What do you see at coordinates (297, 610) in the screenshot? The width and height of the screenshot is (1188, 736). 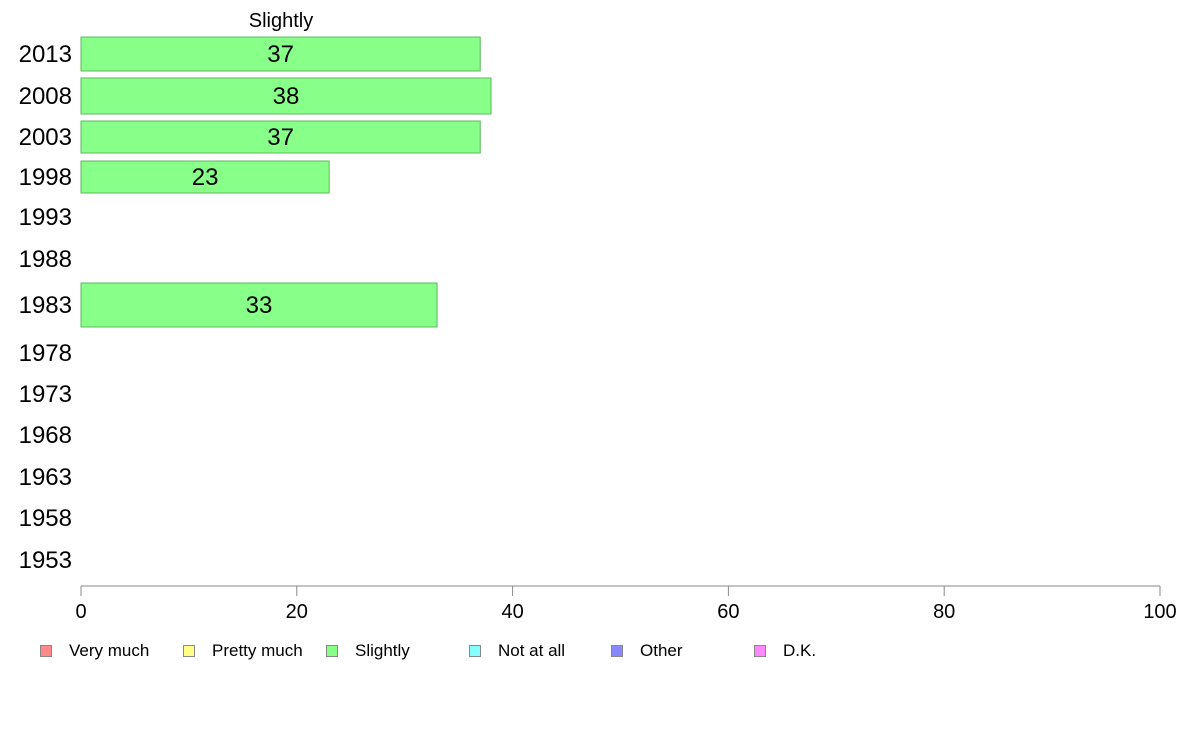 I see `x-tick-label-20: 20` at bounding box center [297, 610].